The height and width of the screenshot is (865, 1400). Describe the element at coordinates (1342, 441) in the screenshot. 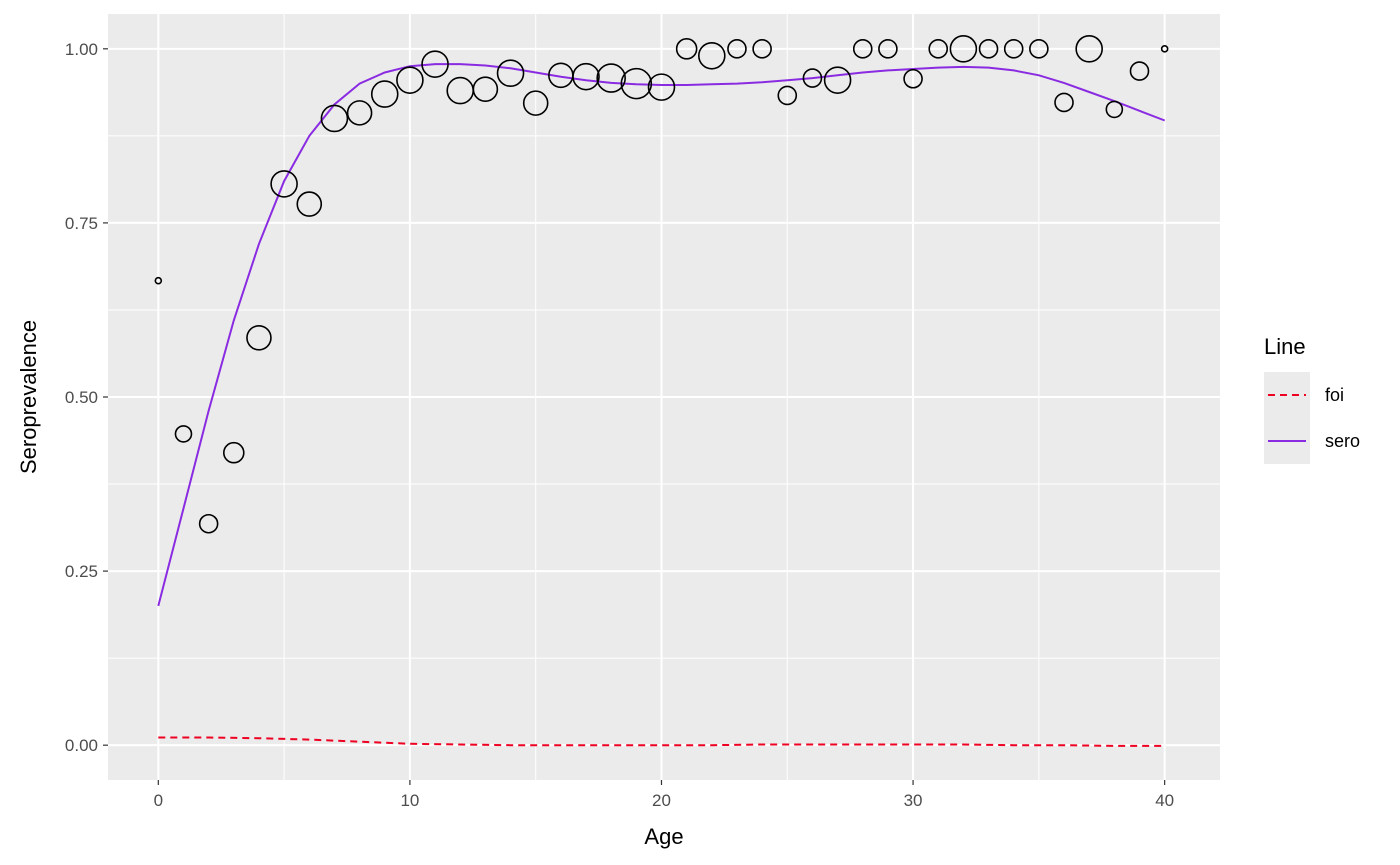

I see `legend-label-sero: sero` at that location.